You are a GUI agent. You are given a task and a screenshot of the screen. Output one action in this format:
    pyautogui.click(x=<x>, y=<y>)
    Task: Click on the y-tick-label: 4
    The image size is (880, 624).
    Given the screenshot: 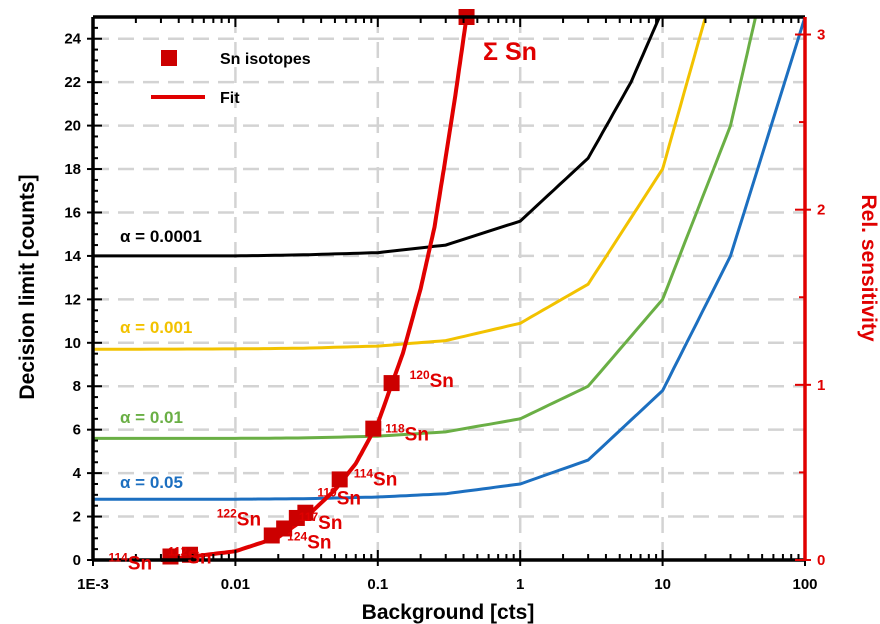 What is the action you would take?
    pyautogui.click(x=77, y=473)
    